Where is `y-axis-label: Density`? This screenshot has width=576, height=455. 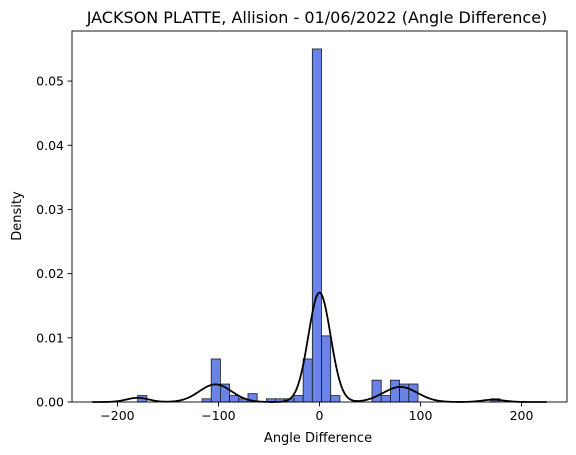
y-axis-label: Density is located at coordinates (17, 216).